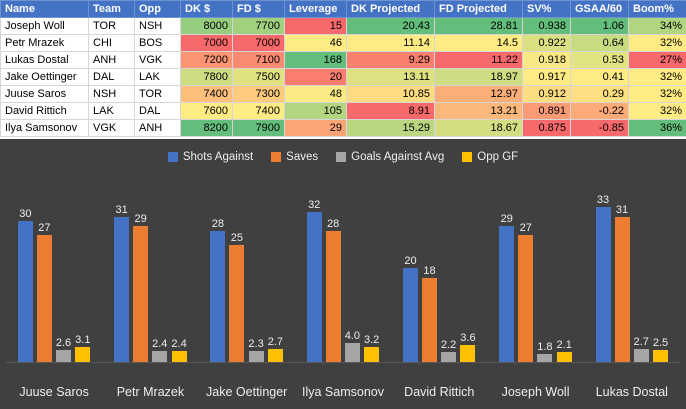 This screenshot has height=409, width=686. What do you see at coordinates (316, 43) in the screenshot?
I see `cell-leverage: 46` at bounding box center [316, 43].